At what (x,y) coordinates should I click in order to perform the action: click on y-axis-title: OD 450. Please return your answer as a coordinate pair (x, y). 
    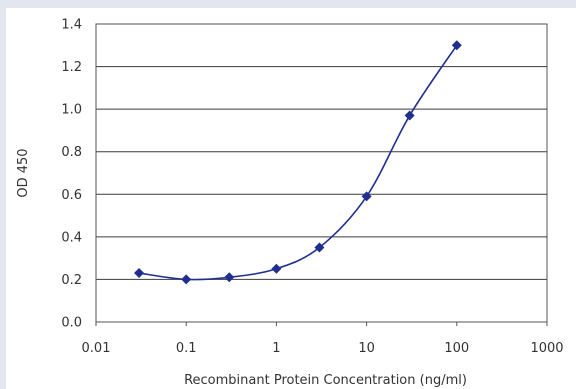
    Looking at the image, I should click on (23, 172).